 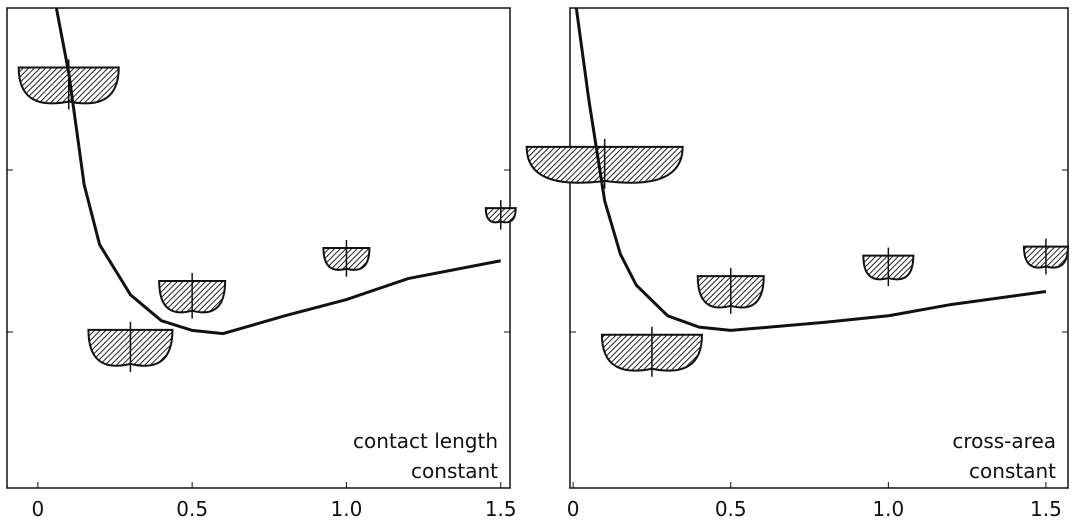 What do you see at coordinates (1004, 441) in the screenshot?
I see `annotation: cross-area` at bounding box center [1004, 441].